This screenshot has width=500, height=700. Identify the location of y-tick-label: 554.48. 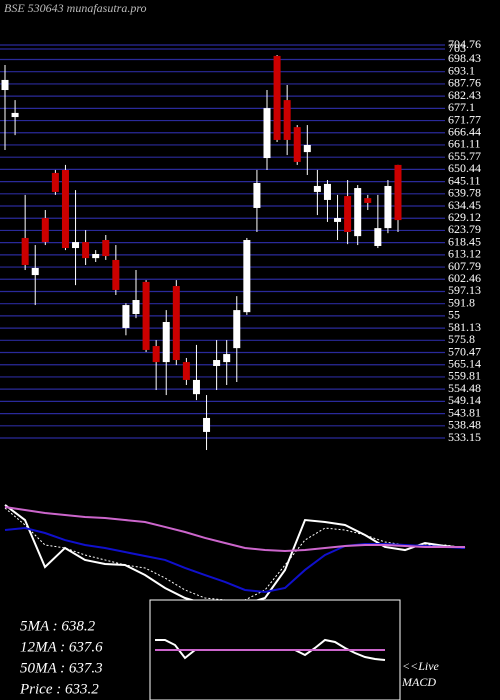
(464, 388).